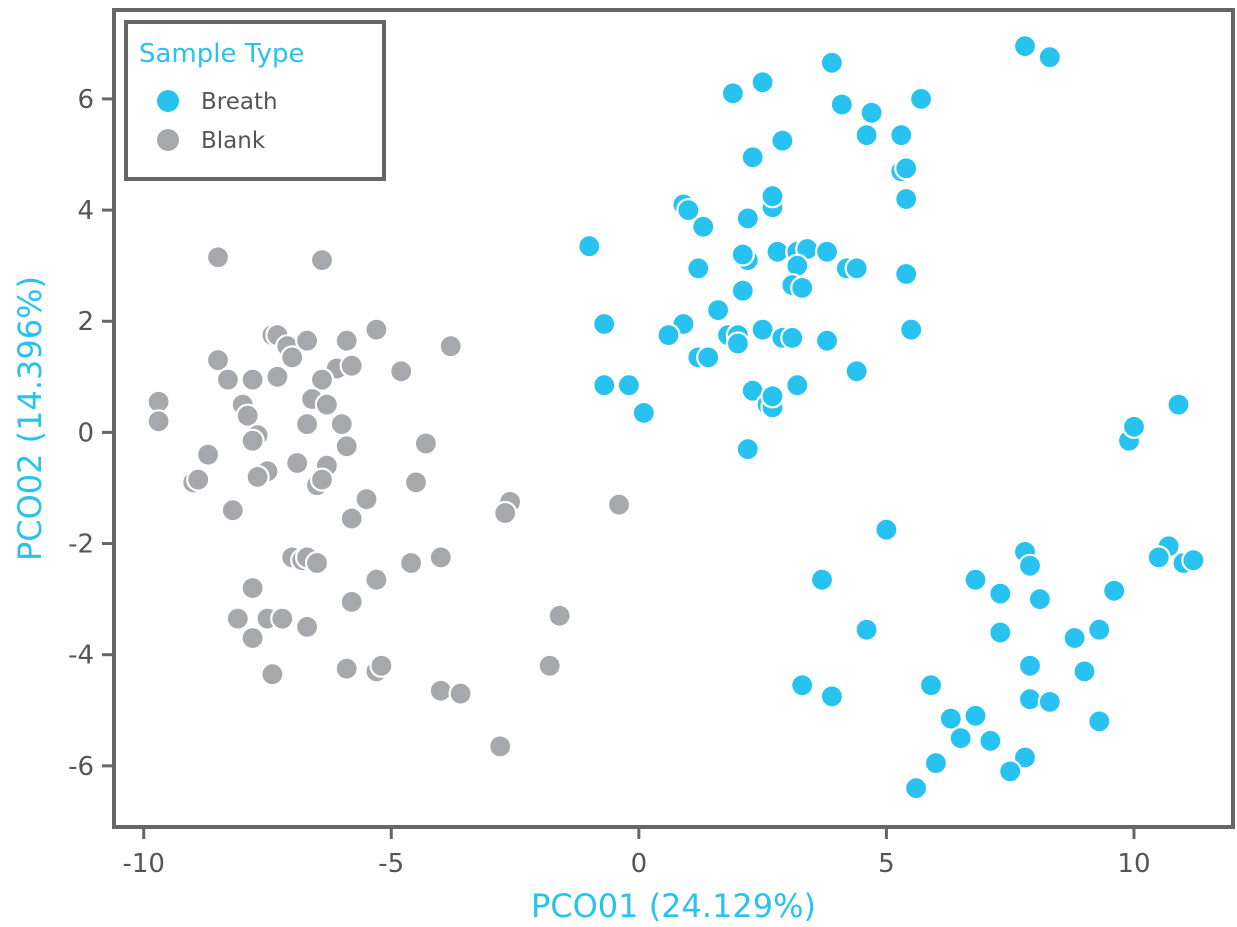 This screenshot has width=1237, height=927. What do you see at coordinates (85, 100) in the screenshot?
I see `y-tick-label: 6` at bounding box center [85, 100].